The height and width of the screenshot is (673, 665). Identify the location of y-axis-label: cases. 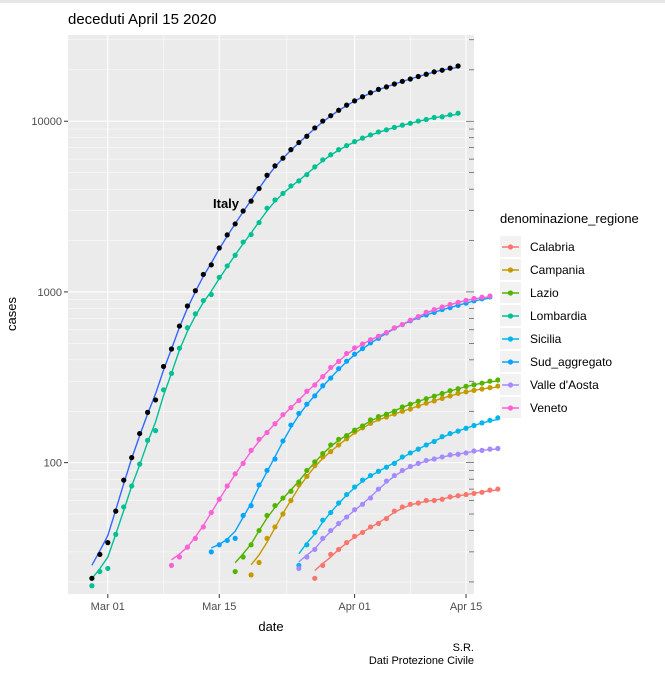
(11, 314).